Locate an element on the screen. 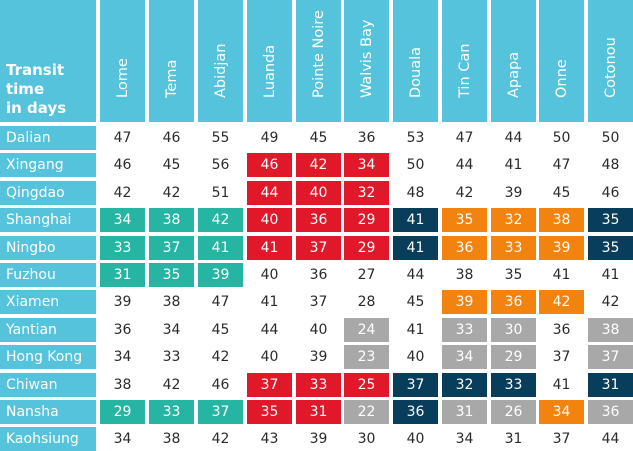 The width and height of the screenshot is (633, 451). table-cell: 22 is located at coordinates (366, 412).